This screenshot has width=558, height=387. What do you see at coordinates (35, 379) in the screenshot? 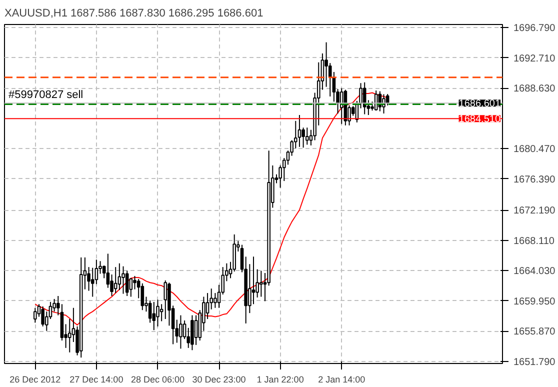
I see `x-tick-label: 26 Dec 2012` at bounding box center [35, 379].